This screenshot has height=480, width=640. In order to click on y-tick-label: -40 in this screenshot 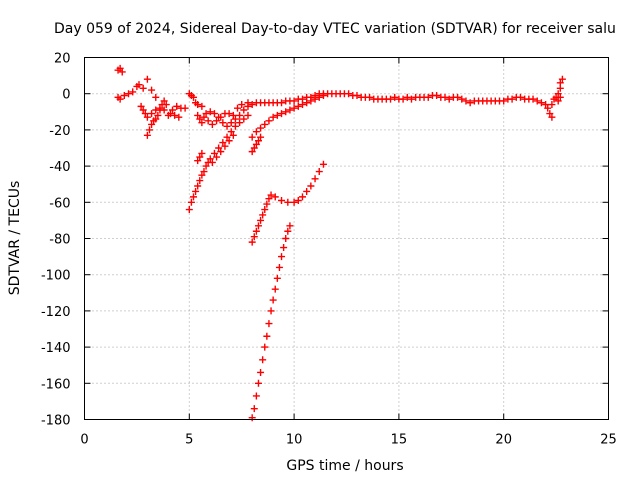, I will do `click(59, 167)`.